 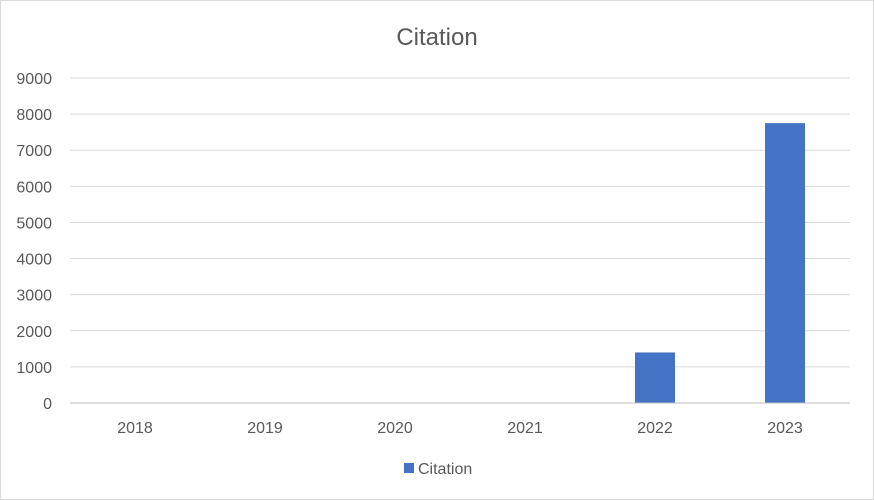 I want to click on bar-2023, so click(x=785, y=263).